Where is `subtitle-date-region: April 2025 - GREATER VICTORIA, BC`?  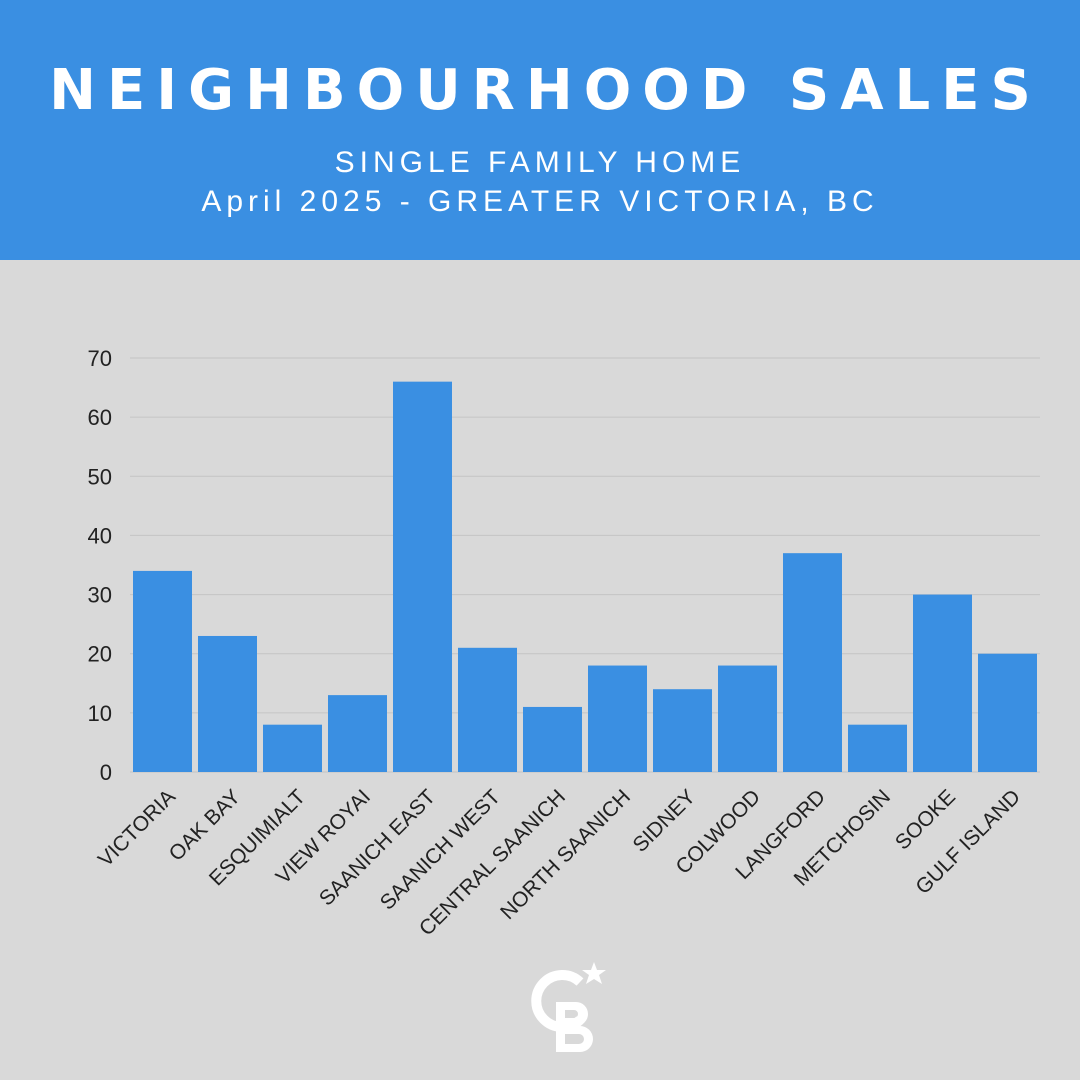 subtitle-date-region: April 2025 - GREATER VICTORIA, BC is located at coordinates (540, 201).